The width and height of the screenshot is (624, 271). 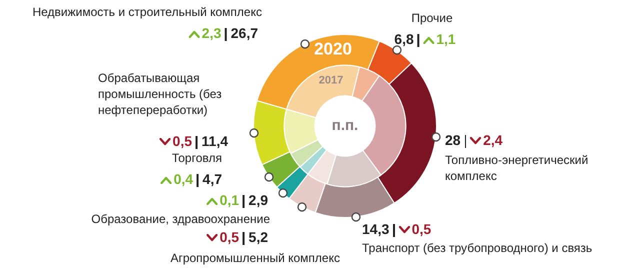 What do you see at coordinates (333, 49) in the screenshot?
I see `slice-label: 2020` at bounding box center [333, 49].